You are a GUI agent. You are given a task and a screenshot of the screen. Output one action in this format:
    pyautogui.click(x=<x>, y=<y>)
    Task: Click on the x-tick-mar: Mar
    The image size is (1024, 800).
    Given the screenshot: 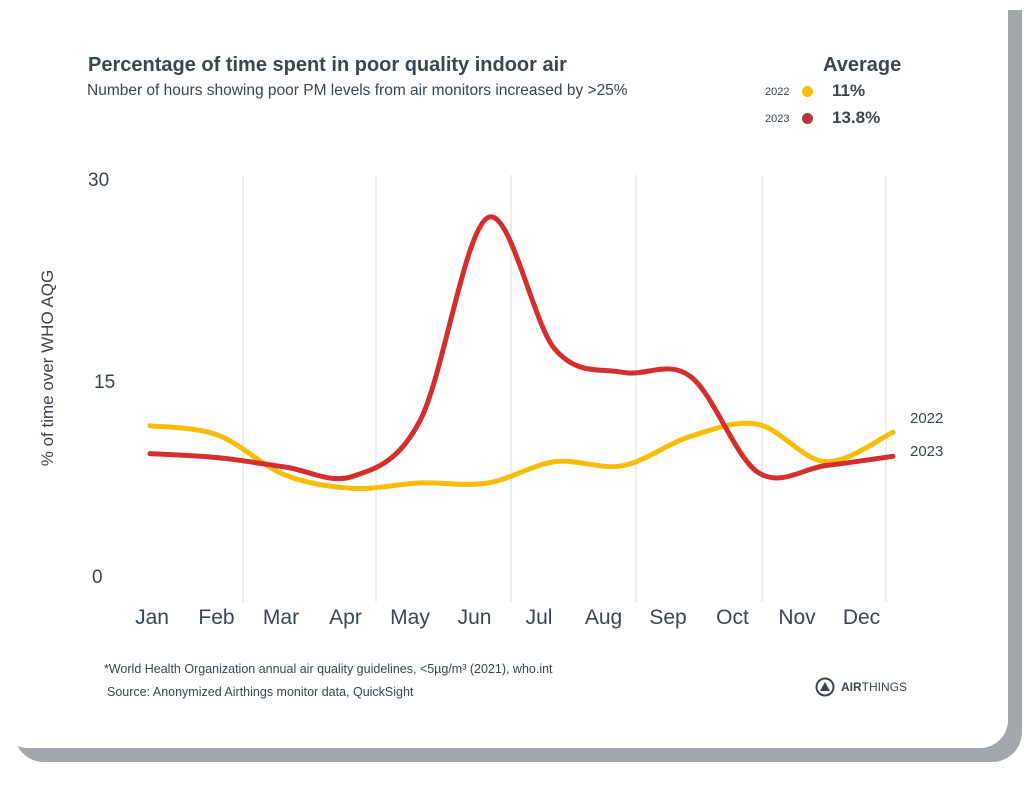 What is the action you would take?
    pyautogui.click(x=281, y=617)
    